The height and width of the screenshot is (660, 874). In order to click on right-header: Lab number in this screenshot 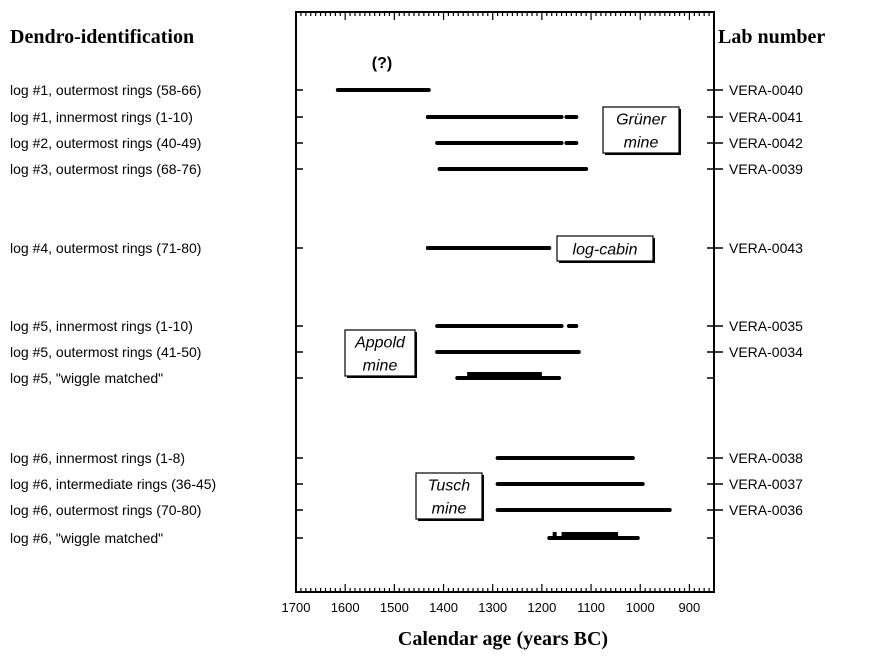, I will do `click(771, 37)`.